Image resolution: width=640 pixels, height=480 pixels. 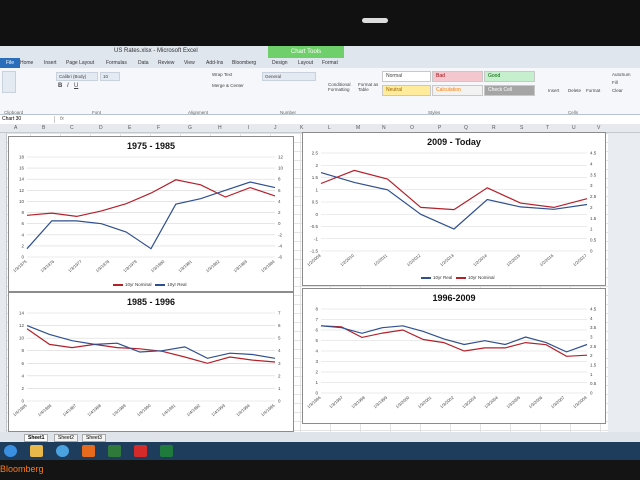 What do you see at coordinates (574, 128) in the screenshot?
I see `column-header: U` at bounding box center [574, 128].